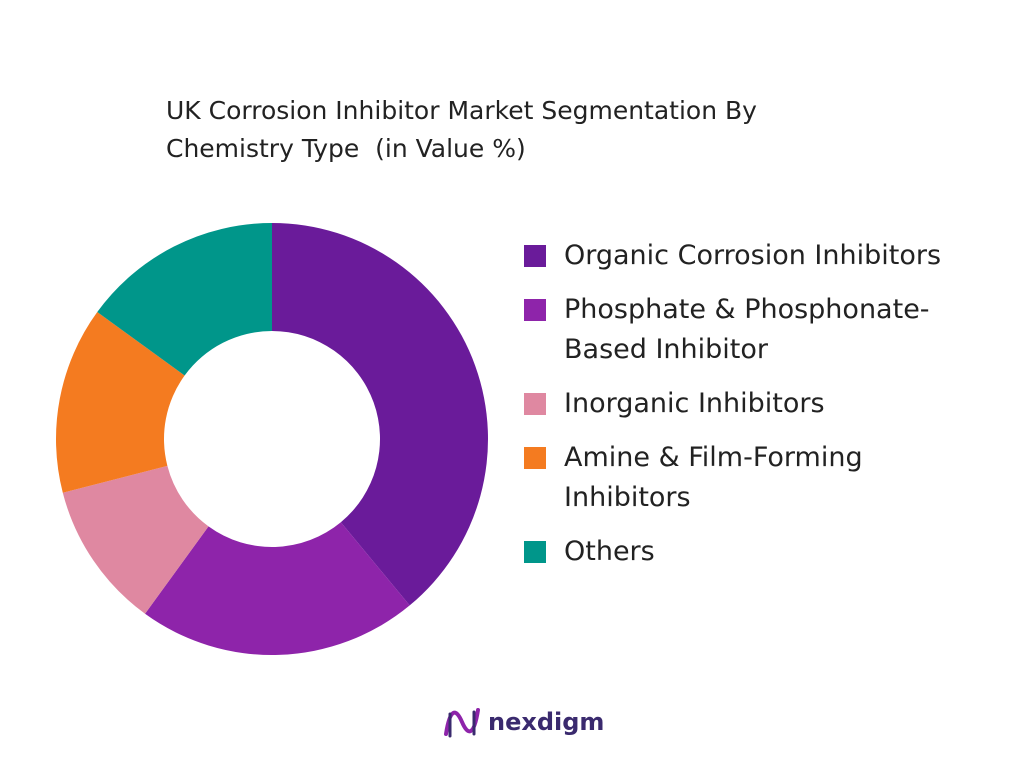 This screenshot has height=768, width=1024. I want to click on legend-item: Phosphate & Phosphonate-Based Inhibitor, so click(749, 330).